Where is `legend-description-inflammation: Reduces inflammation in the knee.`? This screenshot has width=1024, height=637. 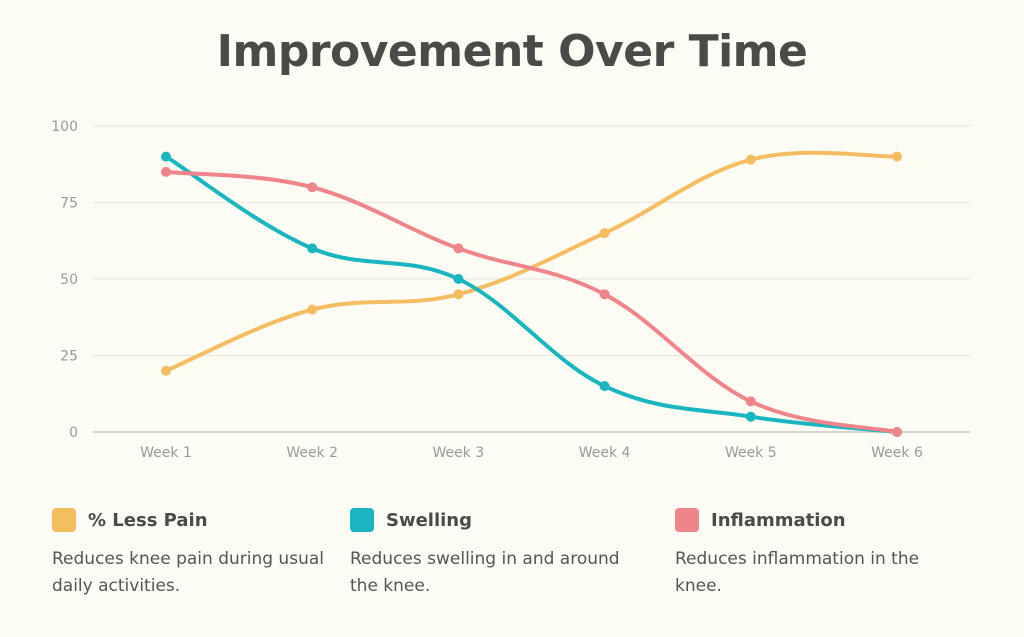 legend-description-inflammation: Reduces inflammation in the knee. is located at coordinates (797, 572).